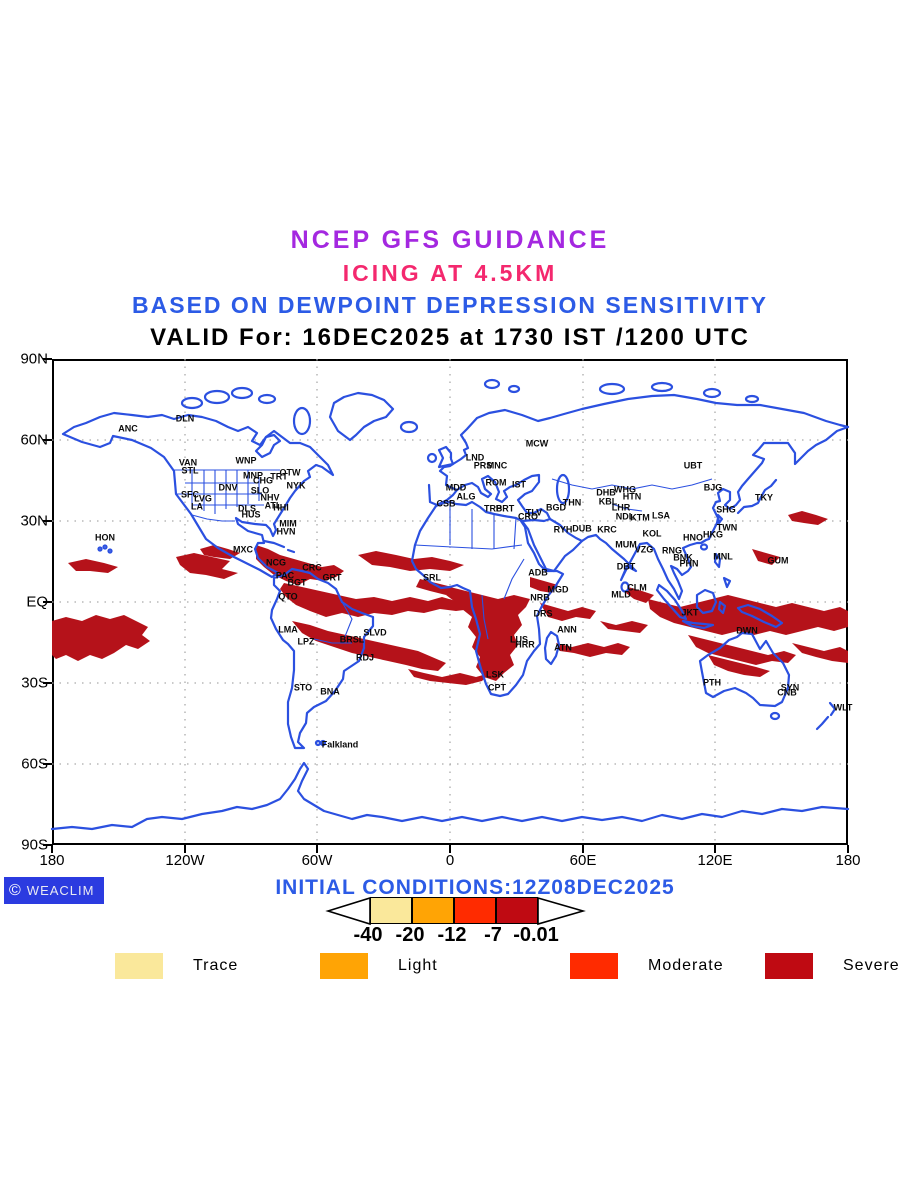  What do you see at coordinates (34, 845) in the screenshot?
I see `lat-tick-label: 90S` at bounding box center [34, 845].